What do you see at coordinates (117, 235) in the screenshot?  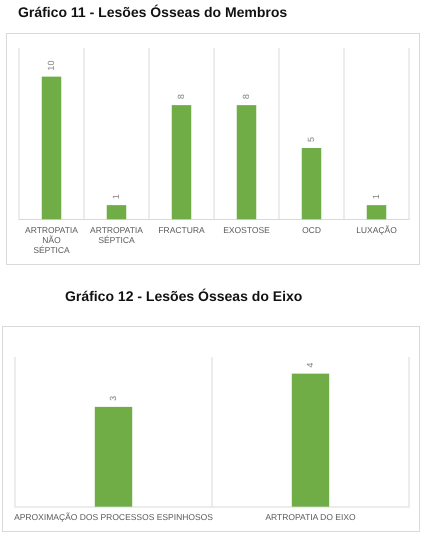 I see `x-tick-label: ARTROPATIA SÉPTICA` at bounding box center [117, 235].